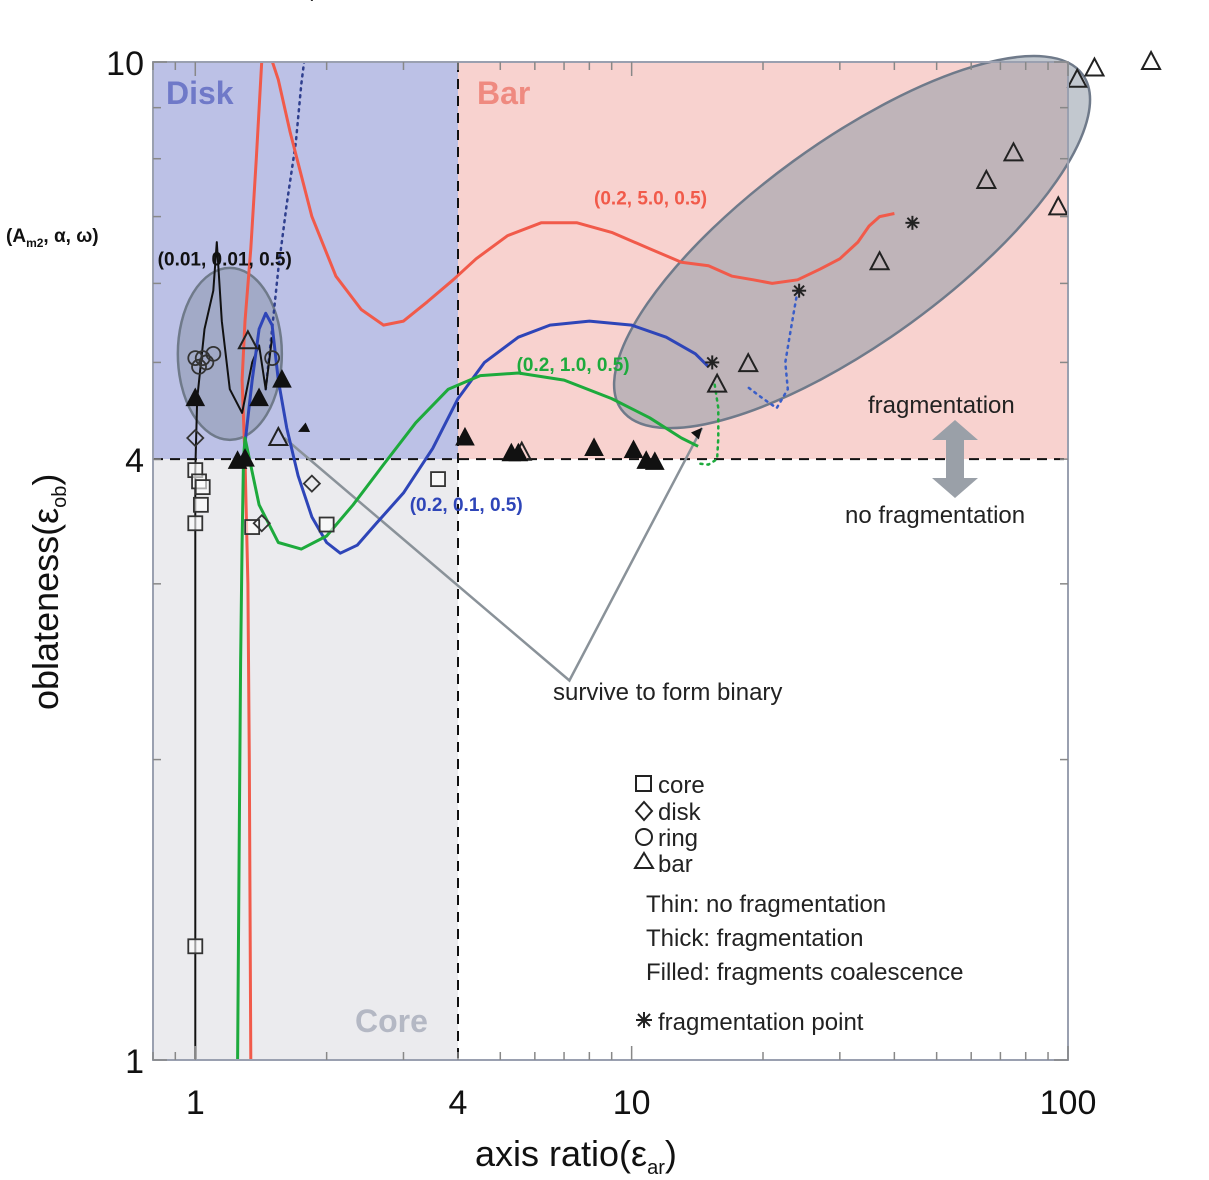 This screenshot has width=1209, height=1180. Describe the element at coordinates (195, 1103) in the screenshot. I see `x-tick-label: 1` at that location.